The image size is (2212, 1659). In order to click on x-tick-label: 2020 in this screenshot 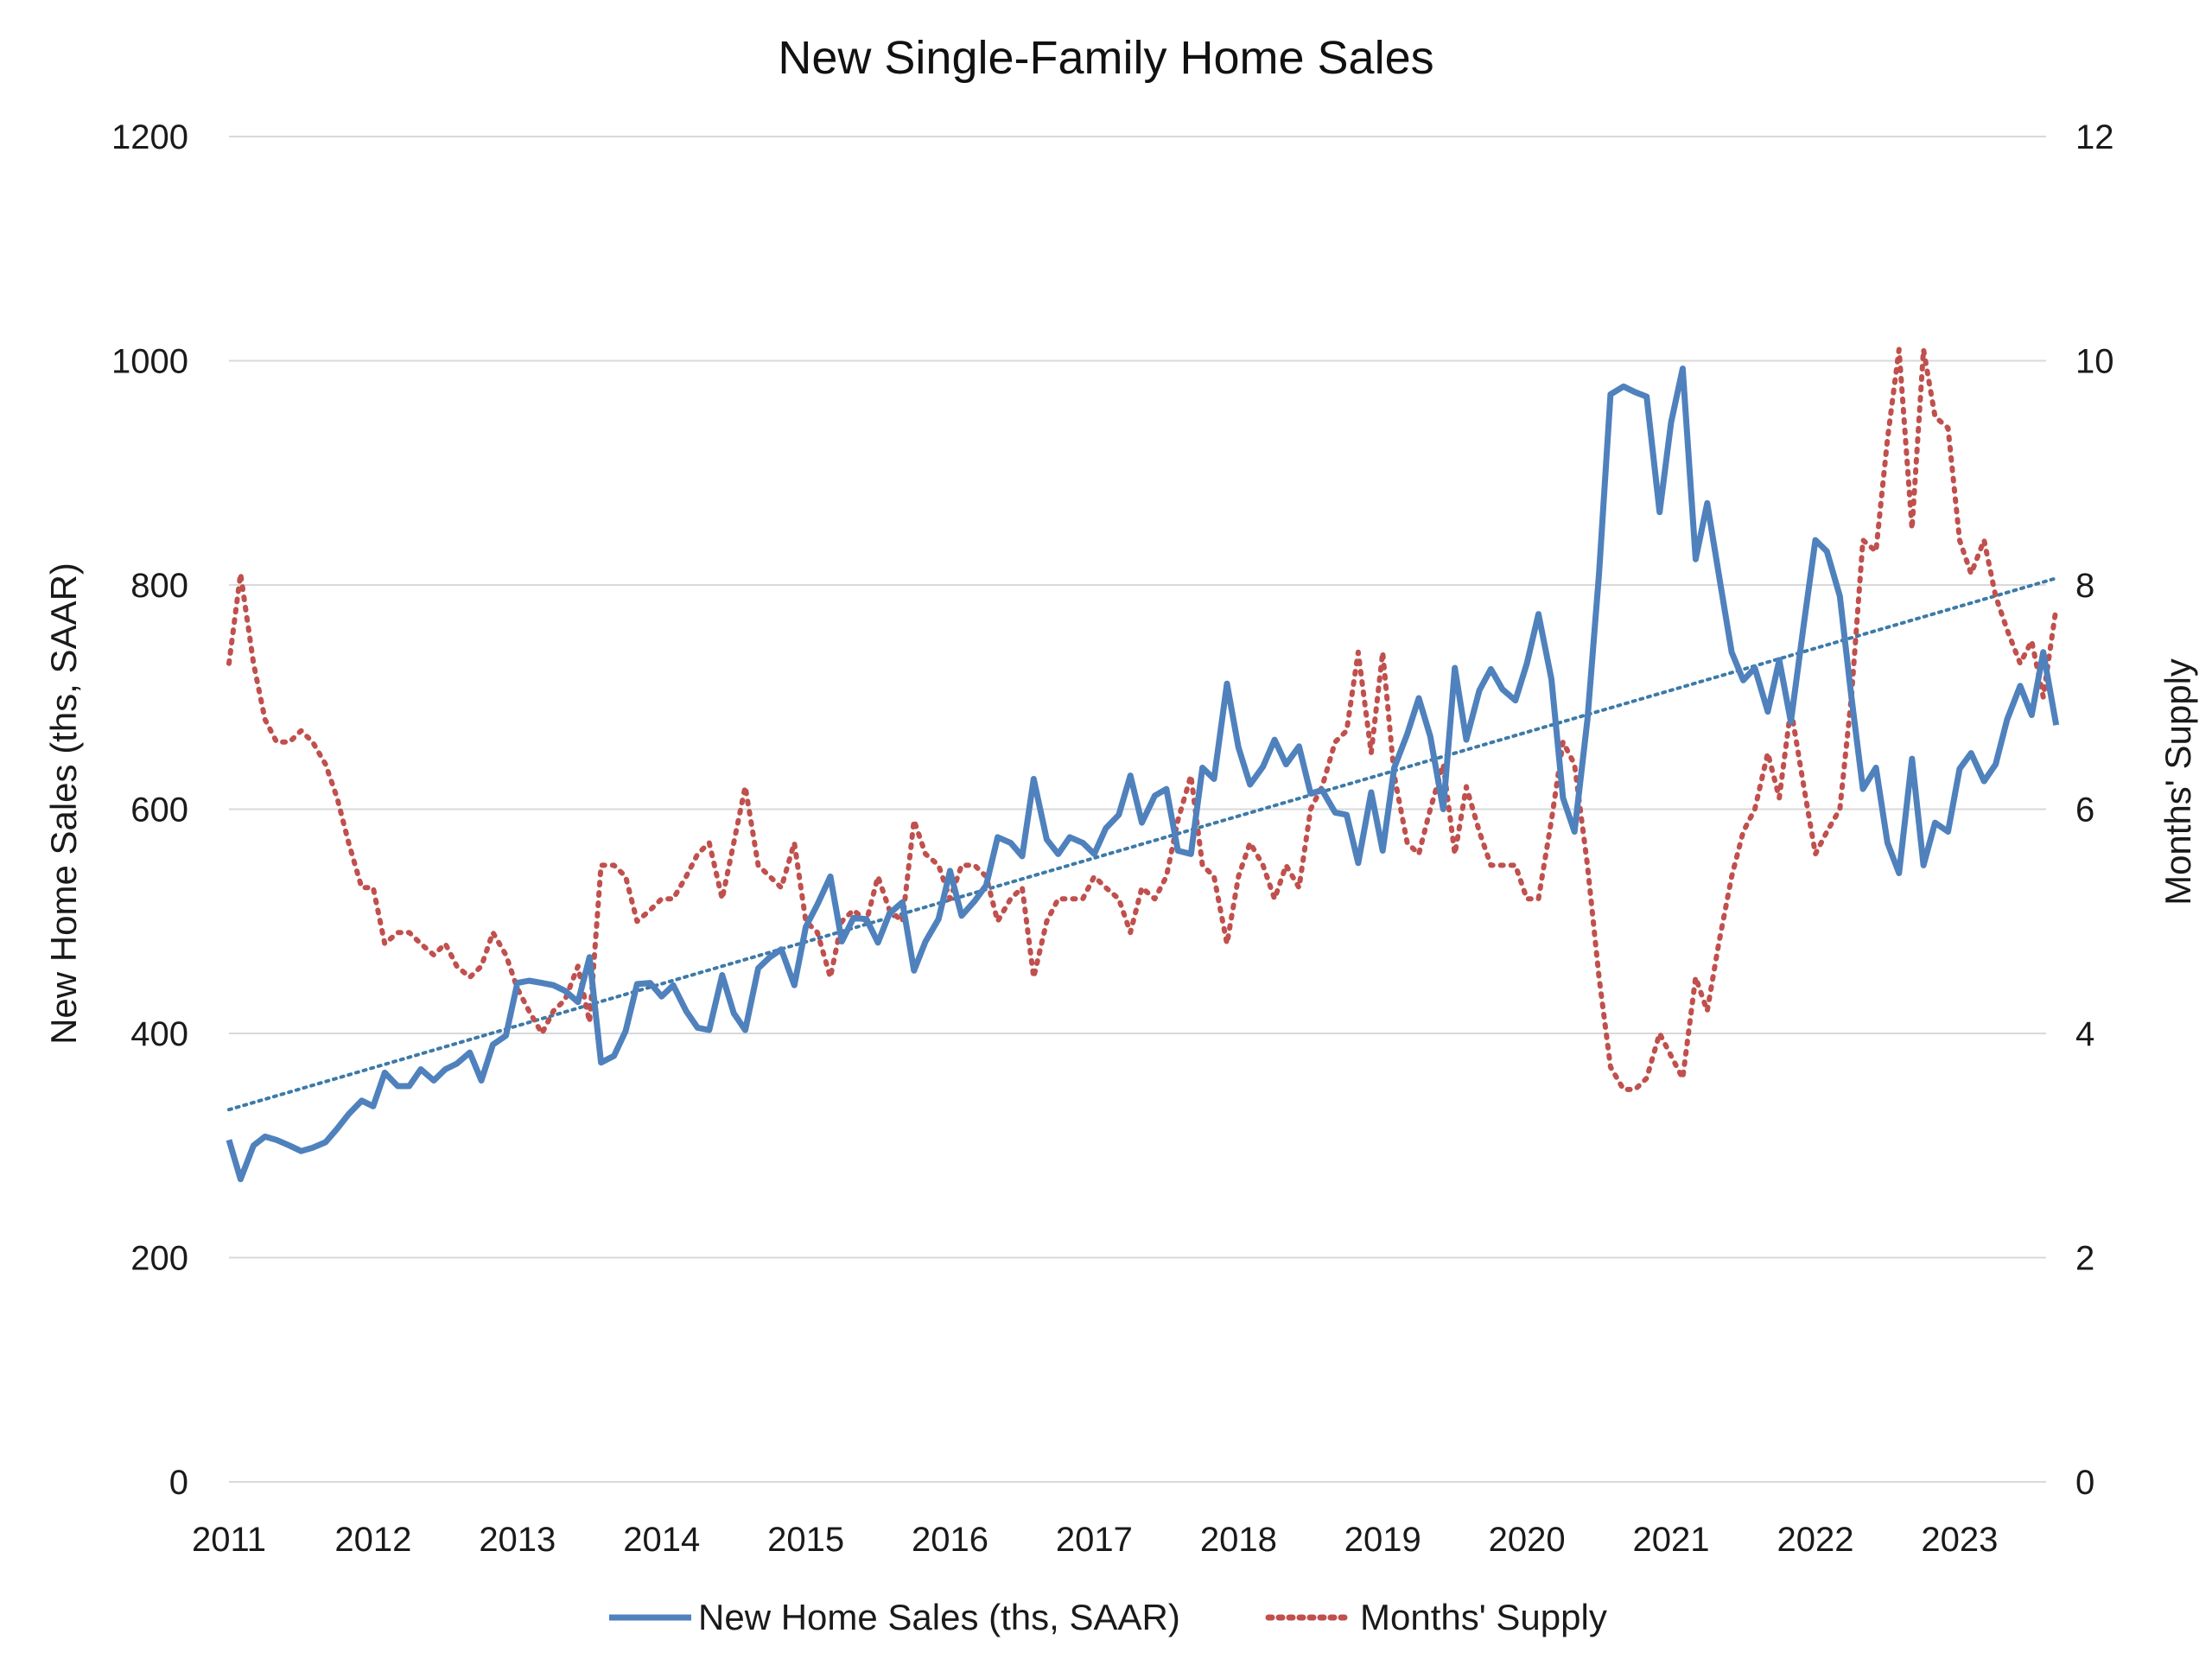, I will do `click(1527, 1540)`.